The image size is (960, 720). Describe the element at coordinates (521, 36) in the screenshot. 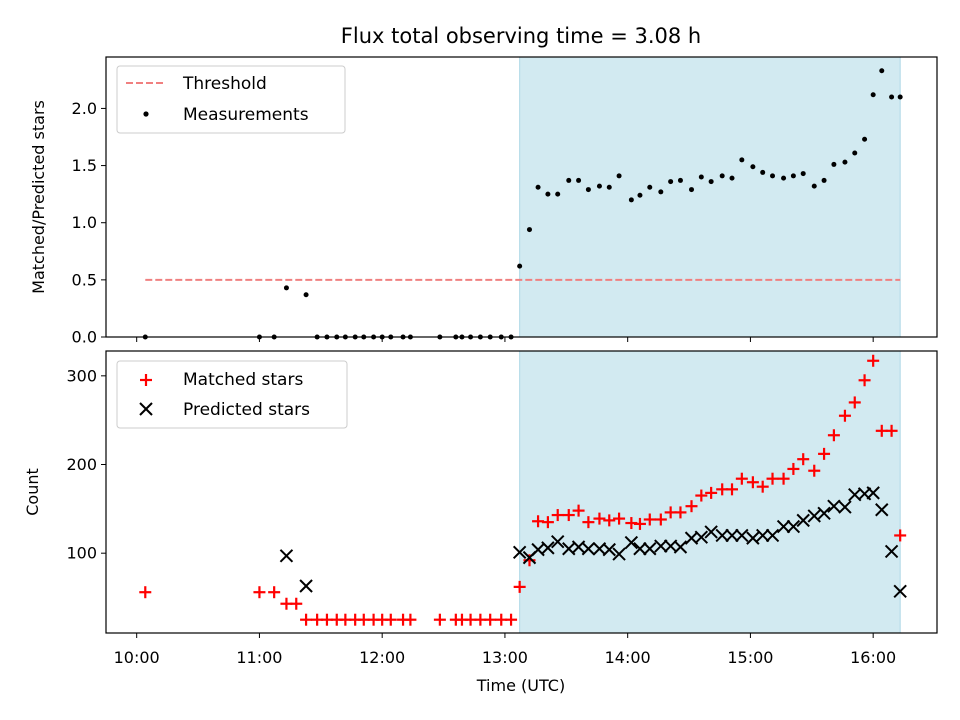

I see `chart-title: Flux total observing time = 3.08 h` at that location.